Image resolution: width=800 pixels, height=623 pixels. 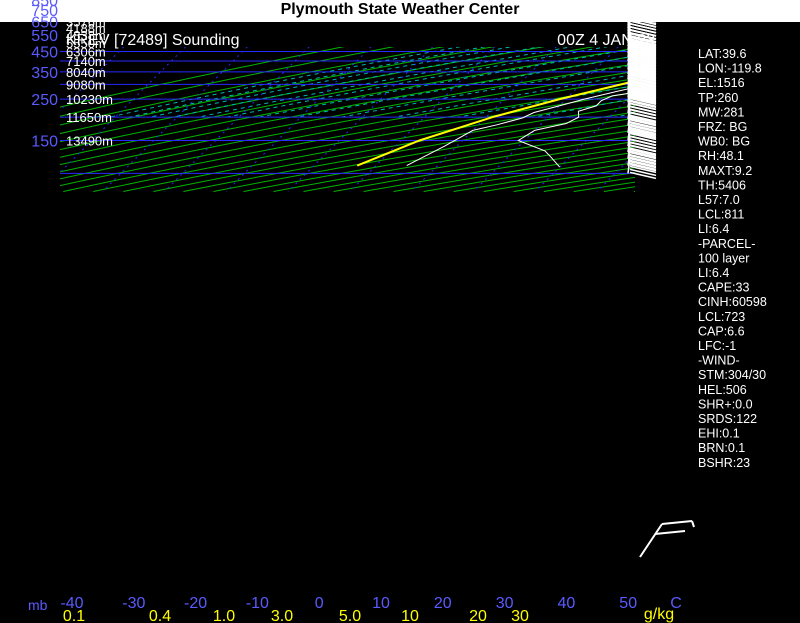 I want to click on pressure-unit-label: mb, so click(x=38, y=605).